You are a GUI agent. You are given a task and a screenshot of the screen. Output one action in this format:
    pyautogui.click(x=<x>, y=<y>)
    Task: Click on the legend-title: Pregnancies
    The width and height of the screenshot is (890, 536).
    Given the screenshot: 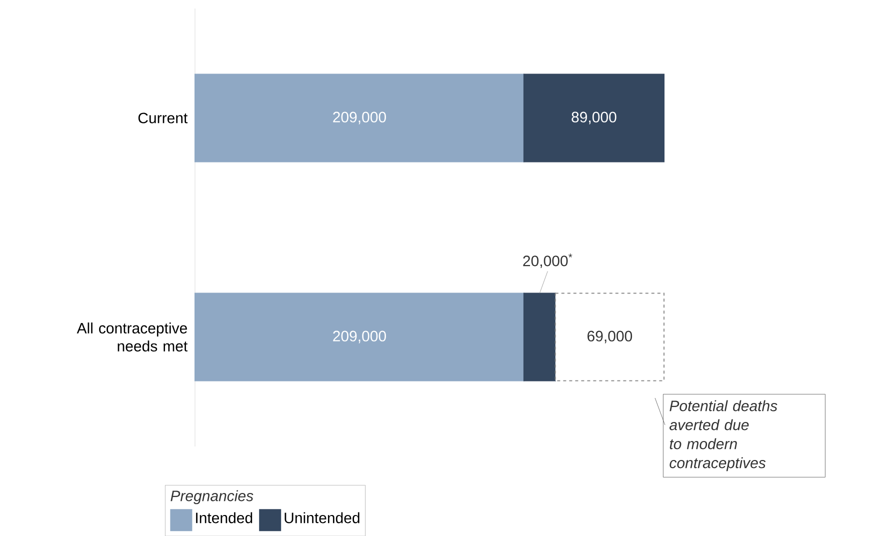 What is the action you would take?
    pyautogui.click(x=212, y=497)
    